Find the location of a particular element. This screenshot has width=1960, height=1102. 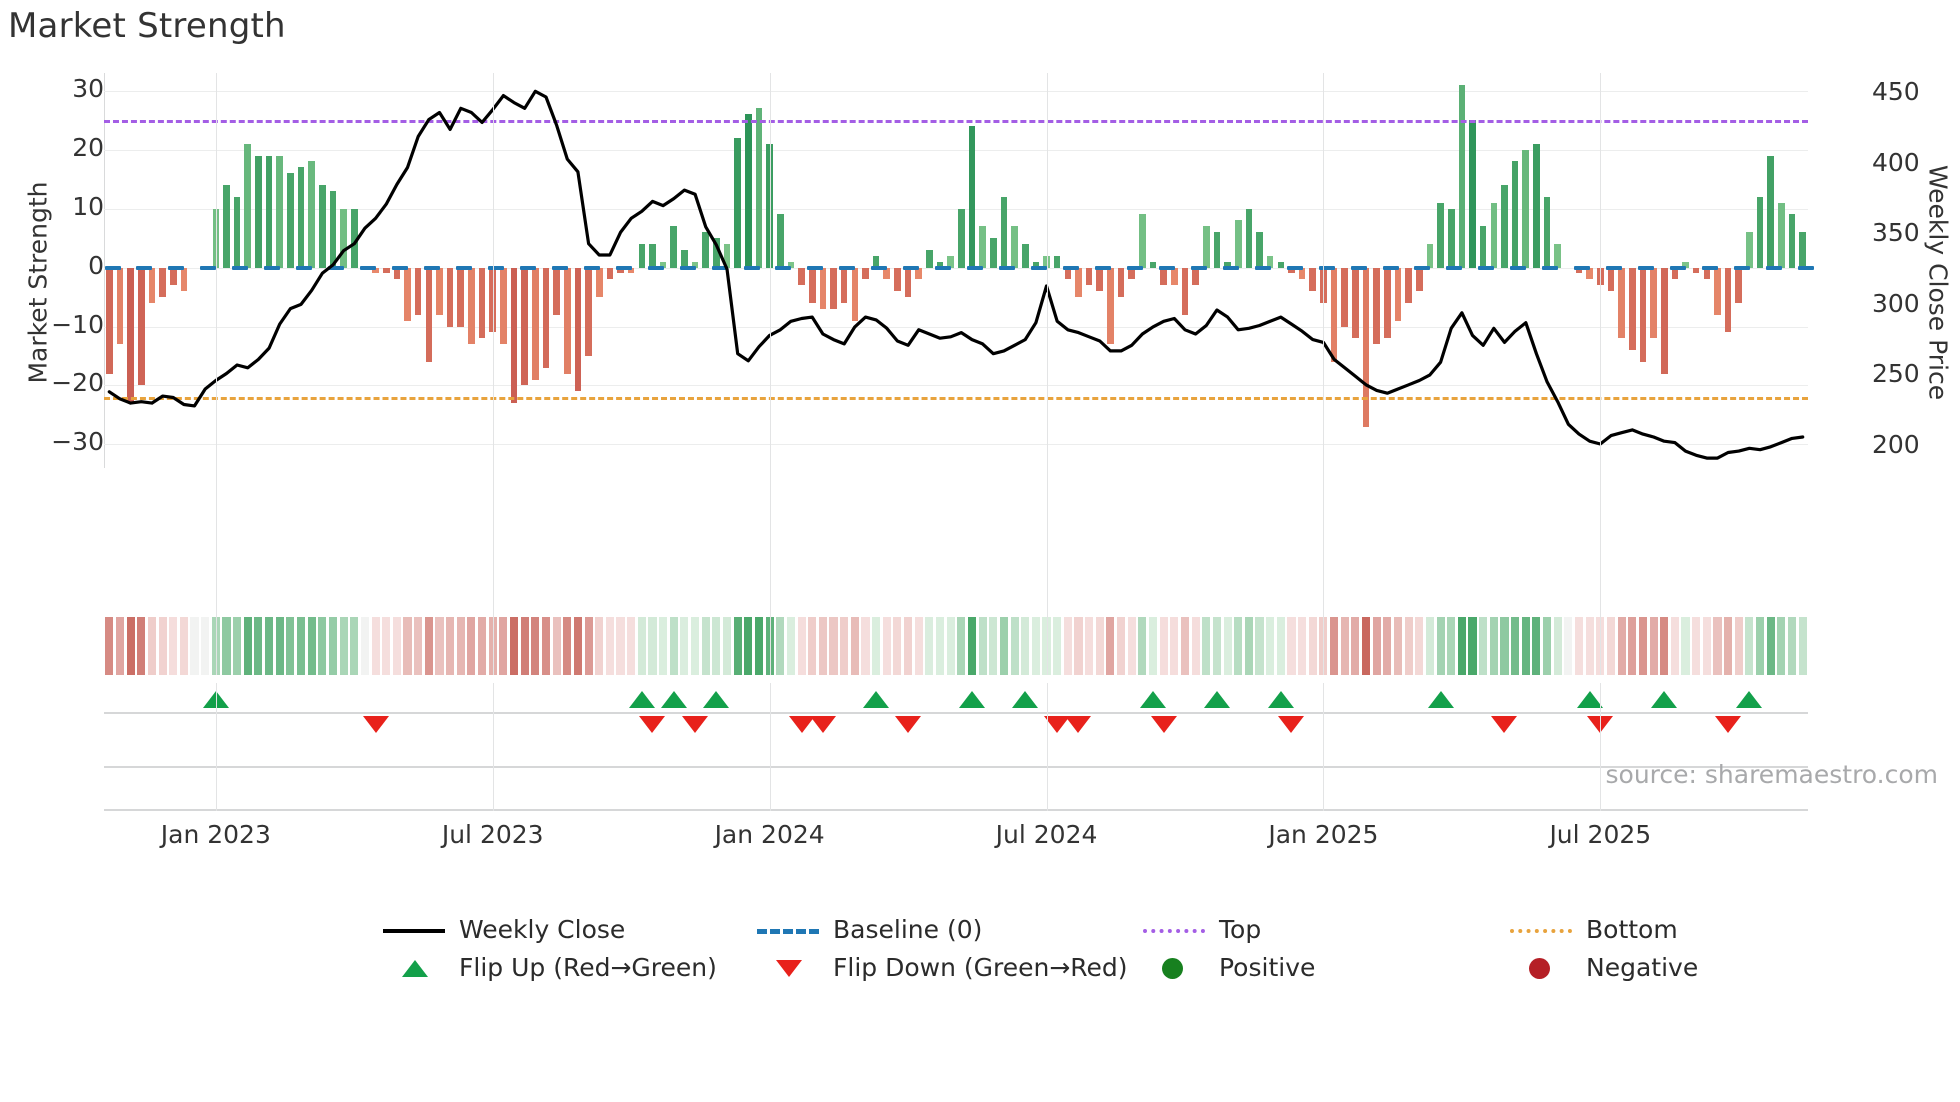

legend-item: Top is located at coordinates (1202, 929).